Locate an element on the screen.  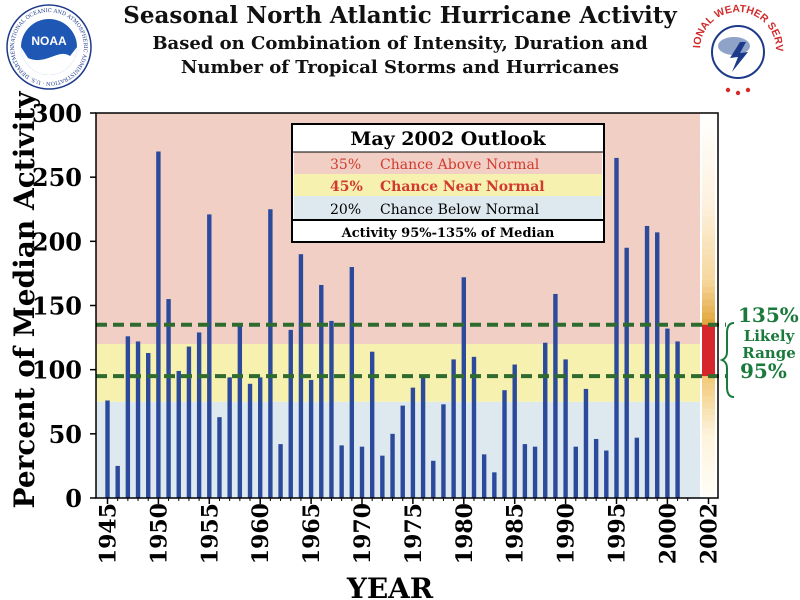
outlook-below-pct: 20% is located at coordinates (345, 210).